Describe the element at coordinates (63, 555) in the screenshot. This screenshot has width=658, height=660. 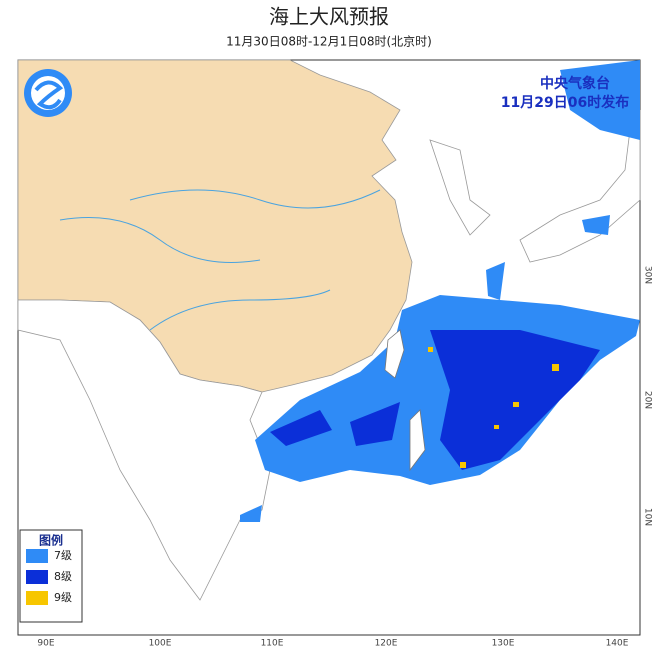
I see `legend-label: 7级` at that location.